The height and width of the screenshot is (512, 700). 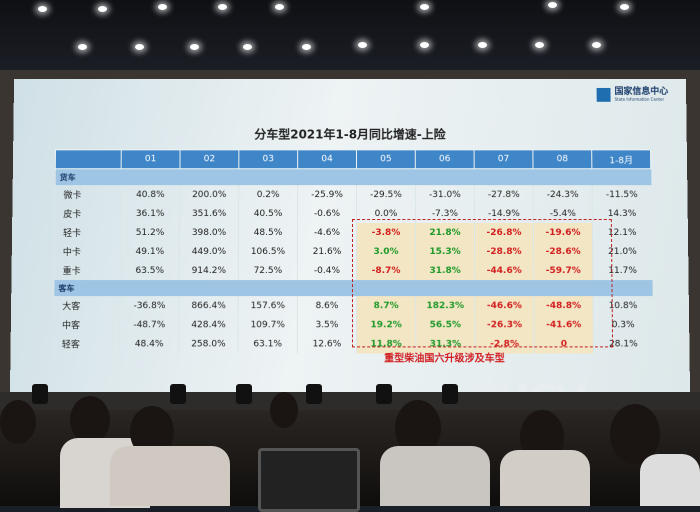 What do you see at coordinates (352, 159) in the screenshot?
I see `table-header-row: 01 02 03 04 05 06 07 08 1-8月` at bounding box center [352, 159].